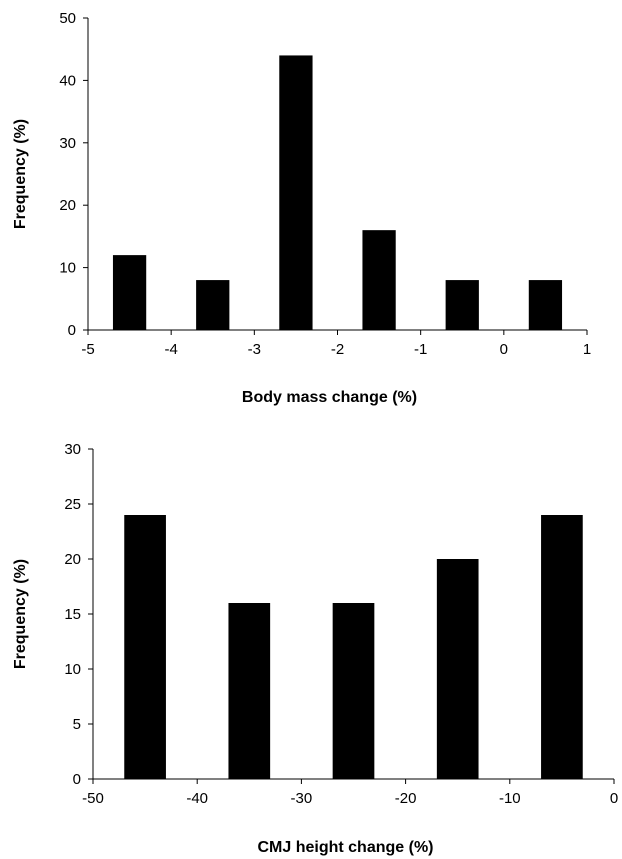 The height and width of the screenshot is (859, 622). What do you see at coordinates (587, 349) in the screenshot?
I see `x-tick-label: 1` at bounding box center [587, 349].